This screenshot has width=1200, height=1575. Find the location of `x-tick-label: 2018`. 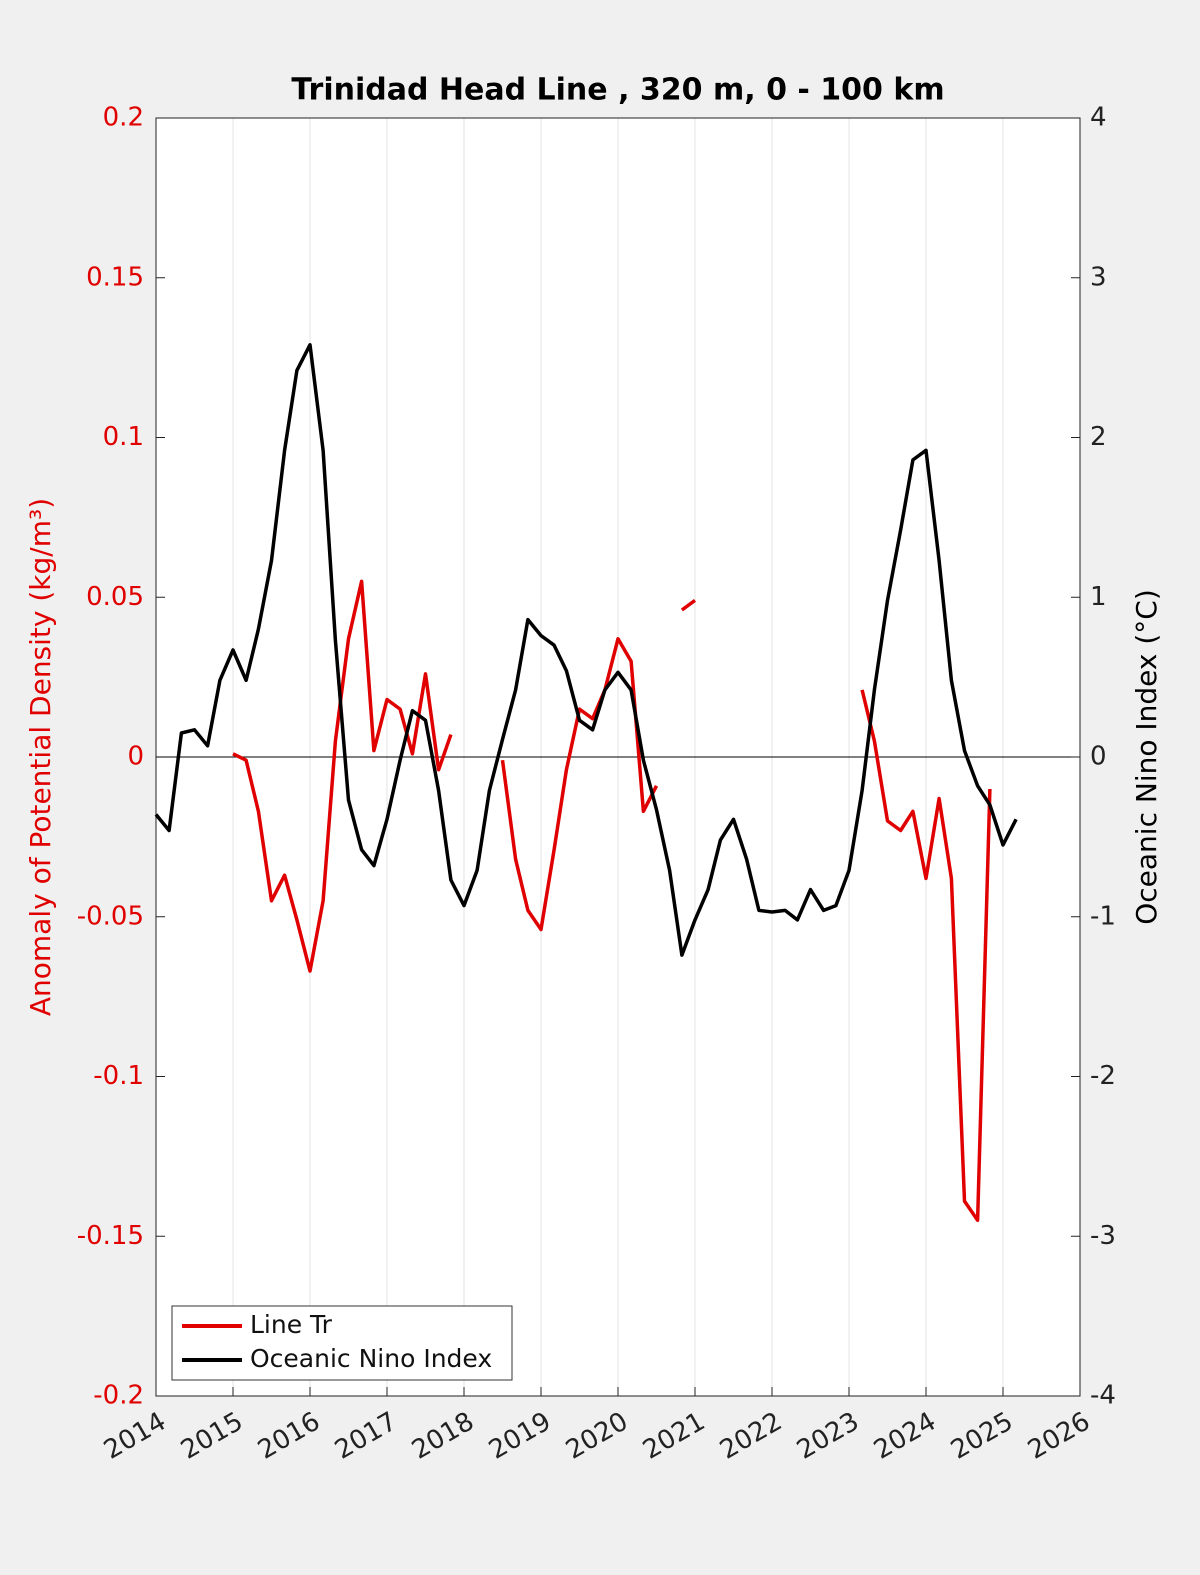

x-tick-label: 2018 is located at coordinates (443, 1436).